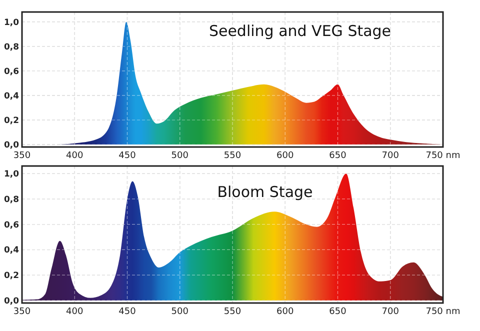 The width and height of the screenshot is (480, 331). I want to click on text: Bloom Stage, so click(265, 192).